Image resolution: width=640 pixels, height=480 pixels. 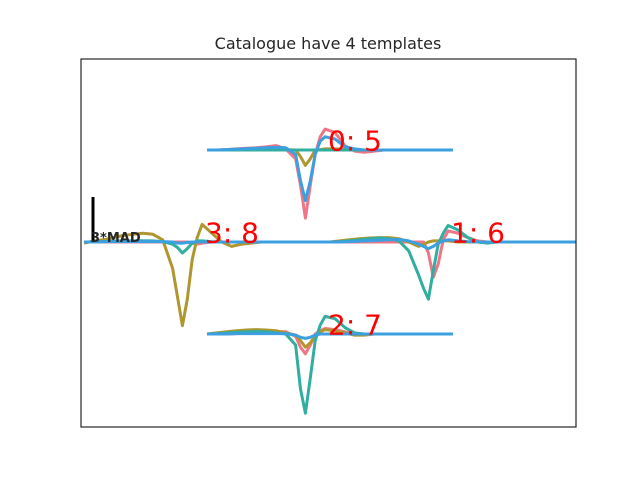 I want to click on cluster-3-label: 3: 8, so click(x=232, y=233).